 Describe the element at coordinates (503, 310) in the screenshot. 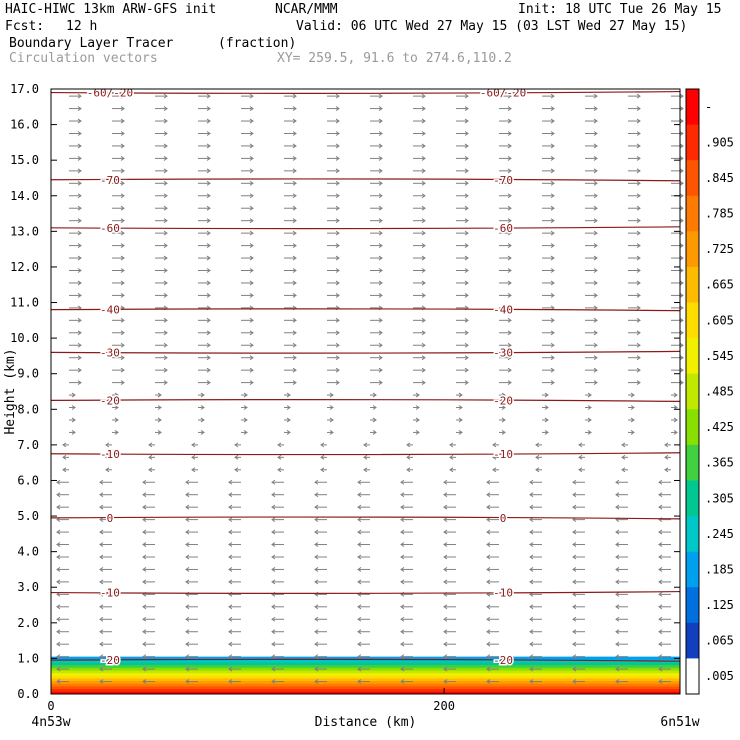

I see `contour-label: -40` at that location.